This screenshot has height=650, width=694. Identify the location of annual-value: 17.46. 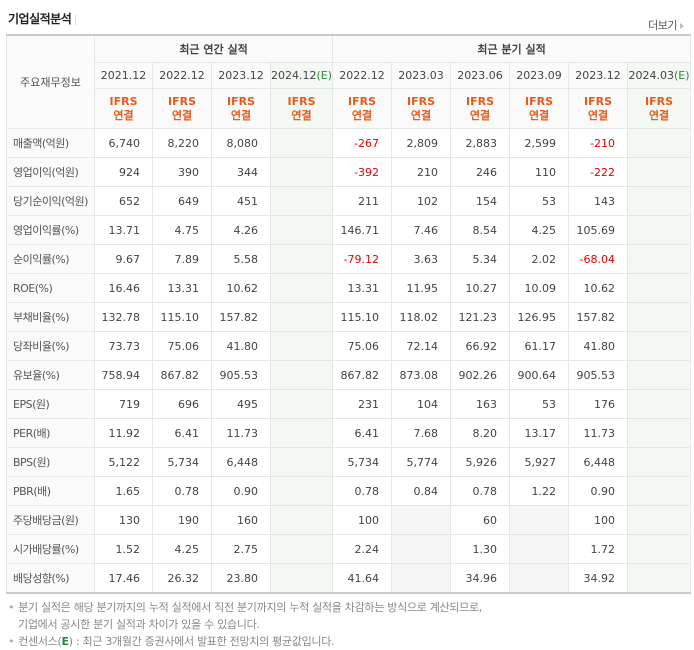
(123, 578).